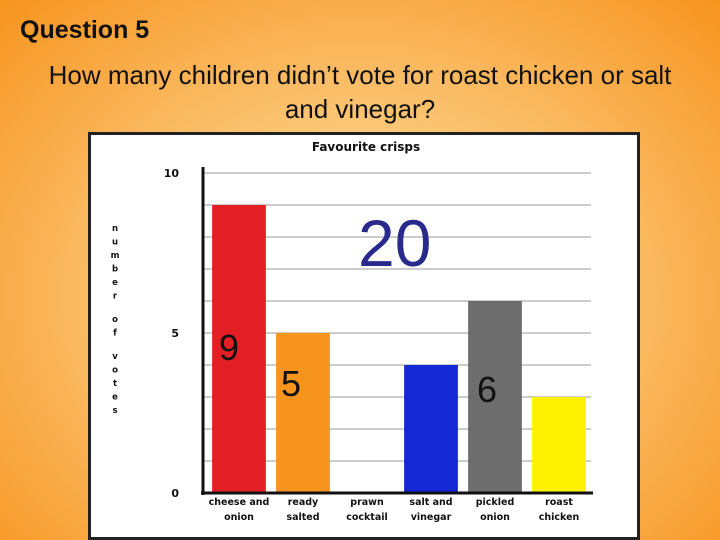  What do you see at coordinates (172, 173) in the screenshot?
I see `y-tick-label: 10` at bounding box center [172, 173].